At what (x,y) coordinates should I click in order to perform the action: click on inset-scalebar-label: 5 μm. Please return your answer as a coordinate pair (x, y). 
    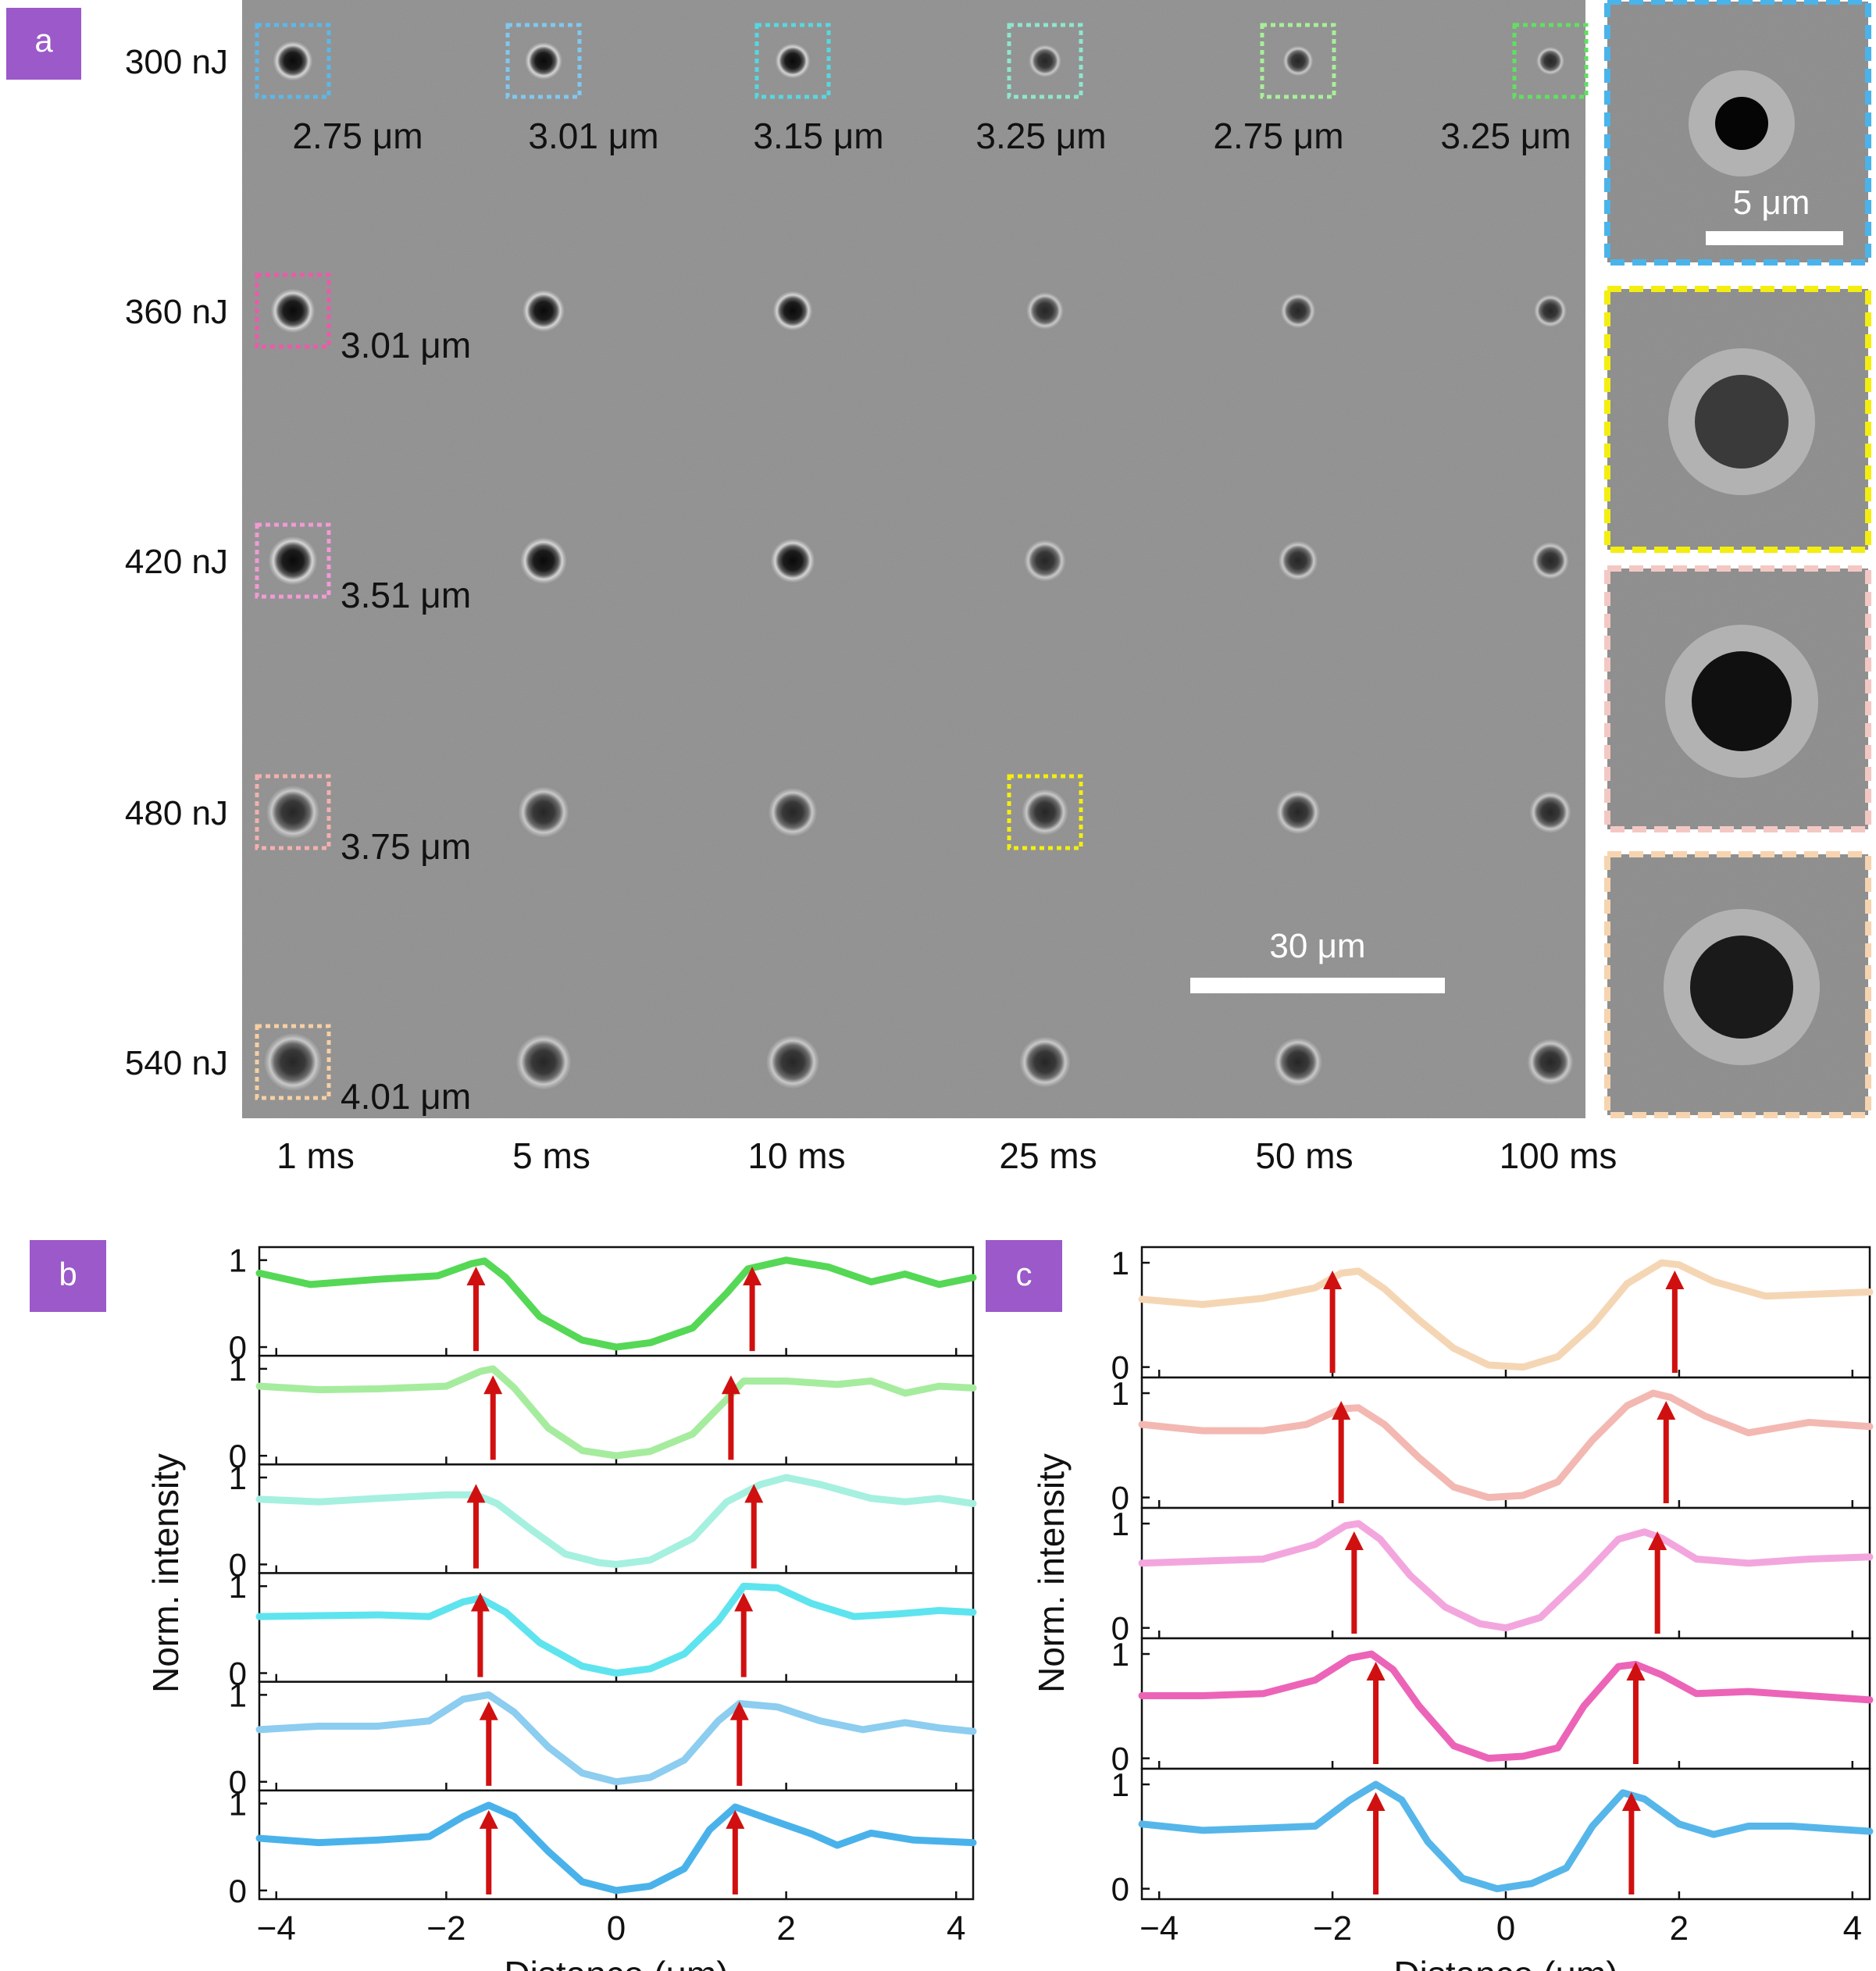
    Looking at the image, I should click on (1771, 203).